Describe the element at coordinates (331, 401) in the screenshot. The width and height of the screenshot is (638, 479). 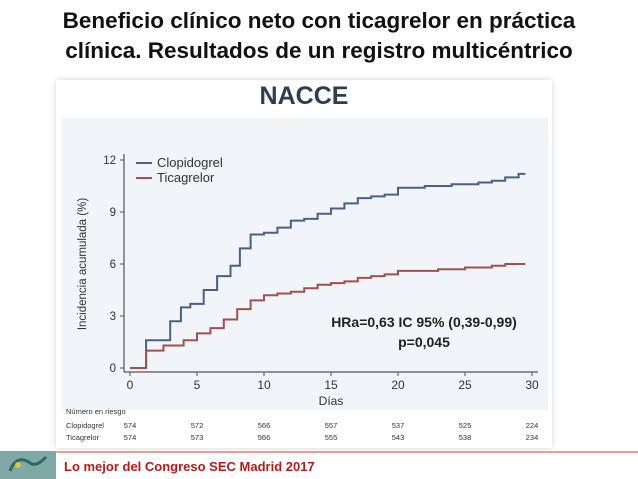
I see `x-axis-label: Días` at that location.